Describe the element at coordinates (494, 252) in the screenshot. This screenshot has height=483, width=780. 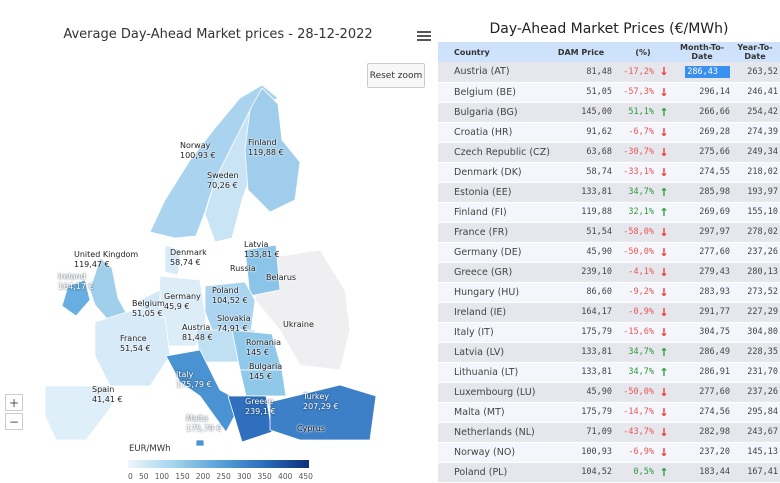
I see `country-cell: Germany (DE)` at that location.